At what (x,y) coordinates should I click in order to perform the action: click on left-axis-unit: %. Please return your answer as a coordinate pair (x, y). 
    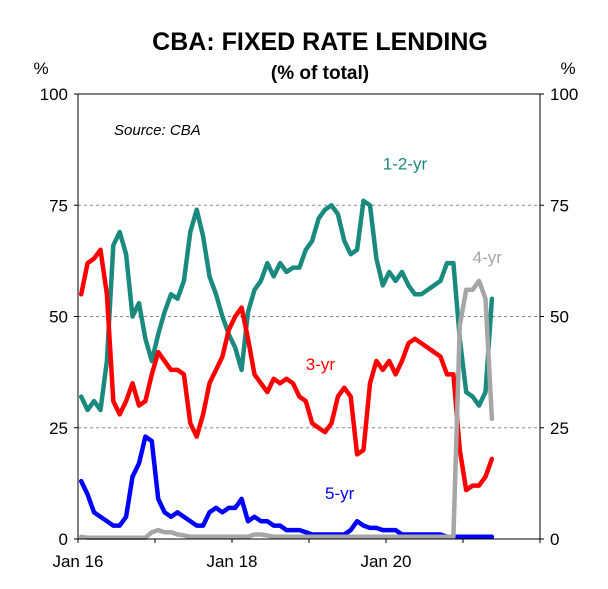
    Looking at the image, I should click on (40, 68).